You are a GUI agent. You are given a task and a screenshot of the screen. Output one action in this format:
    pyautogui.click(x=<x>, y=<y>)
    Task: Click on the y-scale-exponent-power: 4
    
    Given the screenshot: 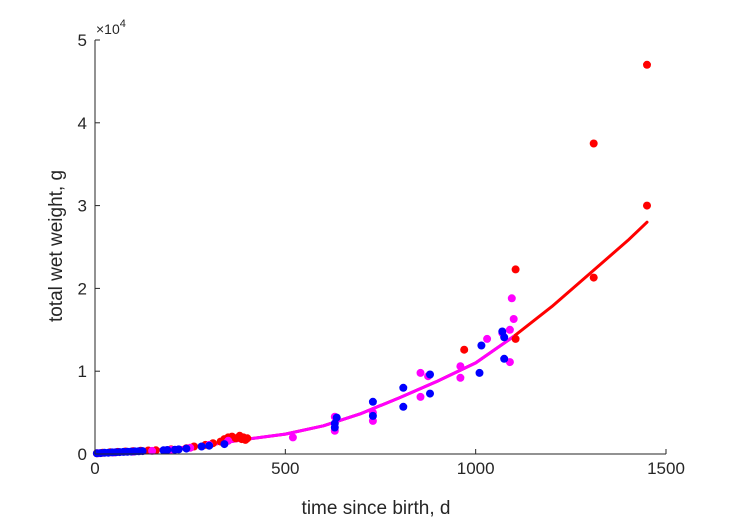 What is the action you would take?
    pyautogui.click(x=123, y=24)
    